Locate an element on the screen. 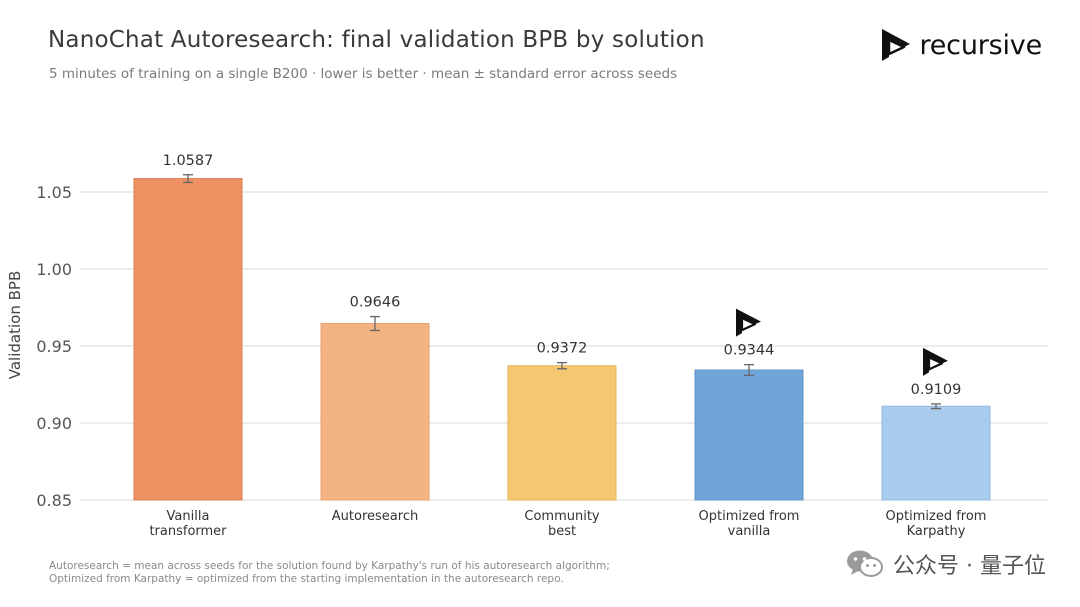  y-tick-label: 1.05 is located at coordinates (54, 192).